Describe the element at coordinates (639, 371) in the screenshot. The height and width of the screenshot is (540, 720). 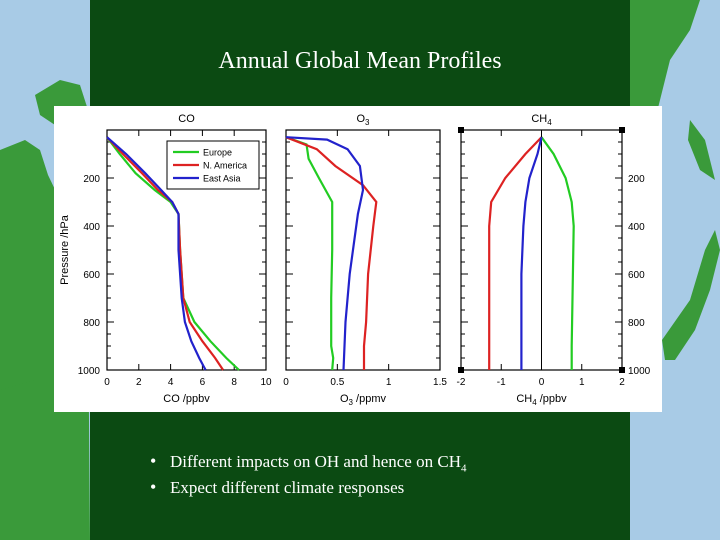
I see `y-tick-label-right: 1000` at that location.